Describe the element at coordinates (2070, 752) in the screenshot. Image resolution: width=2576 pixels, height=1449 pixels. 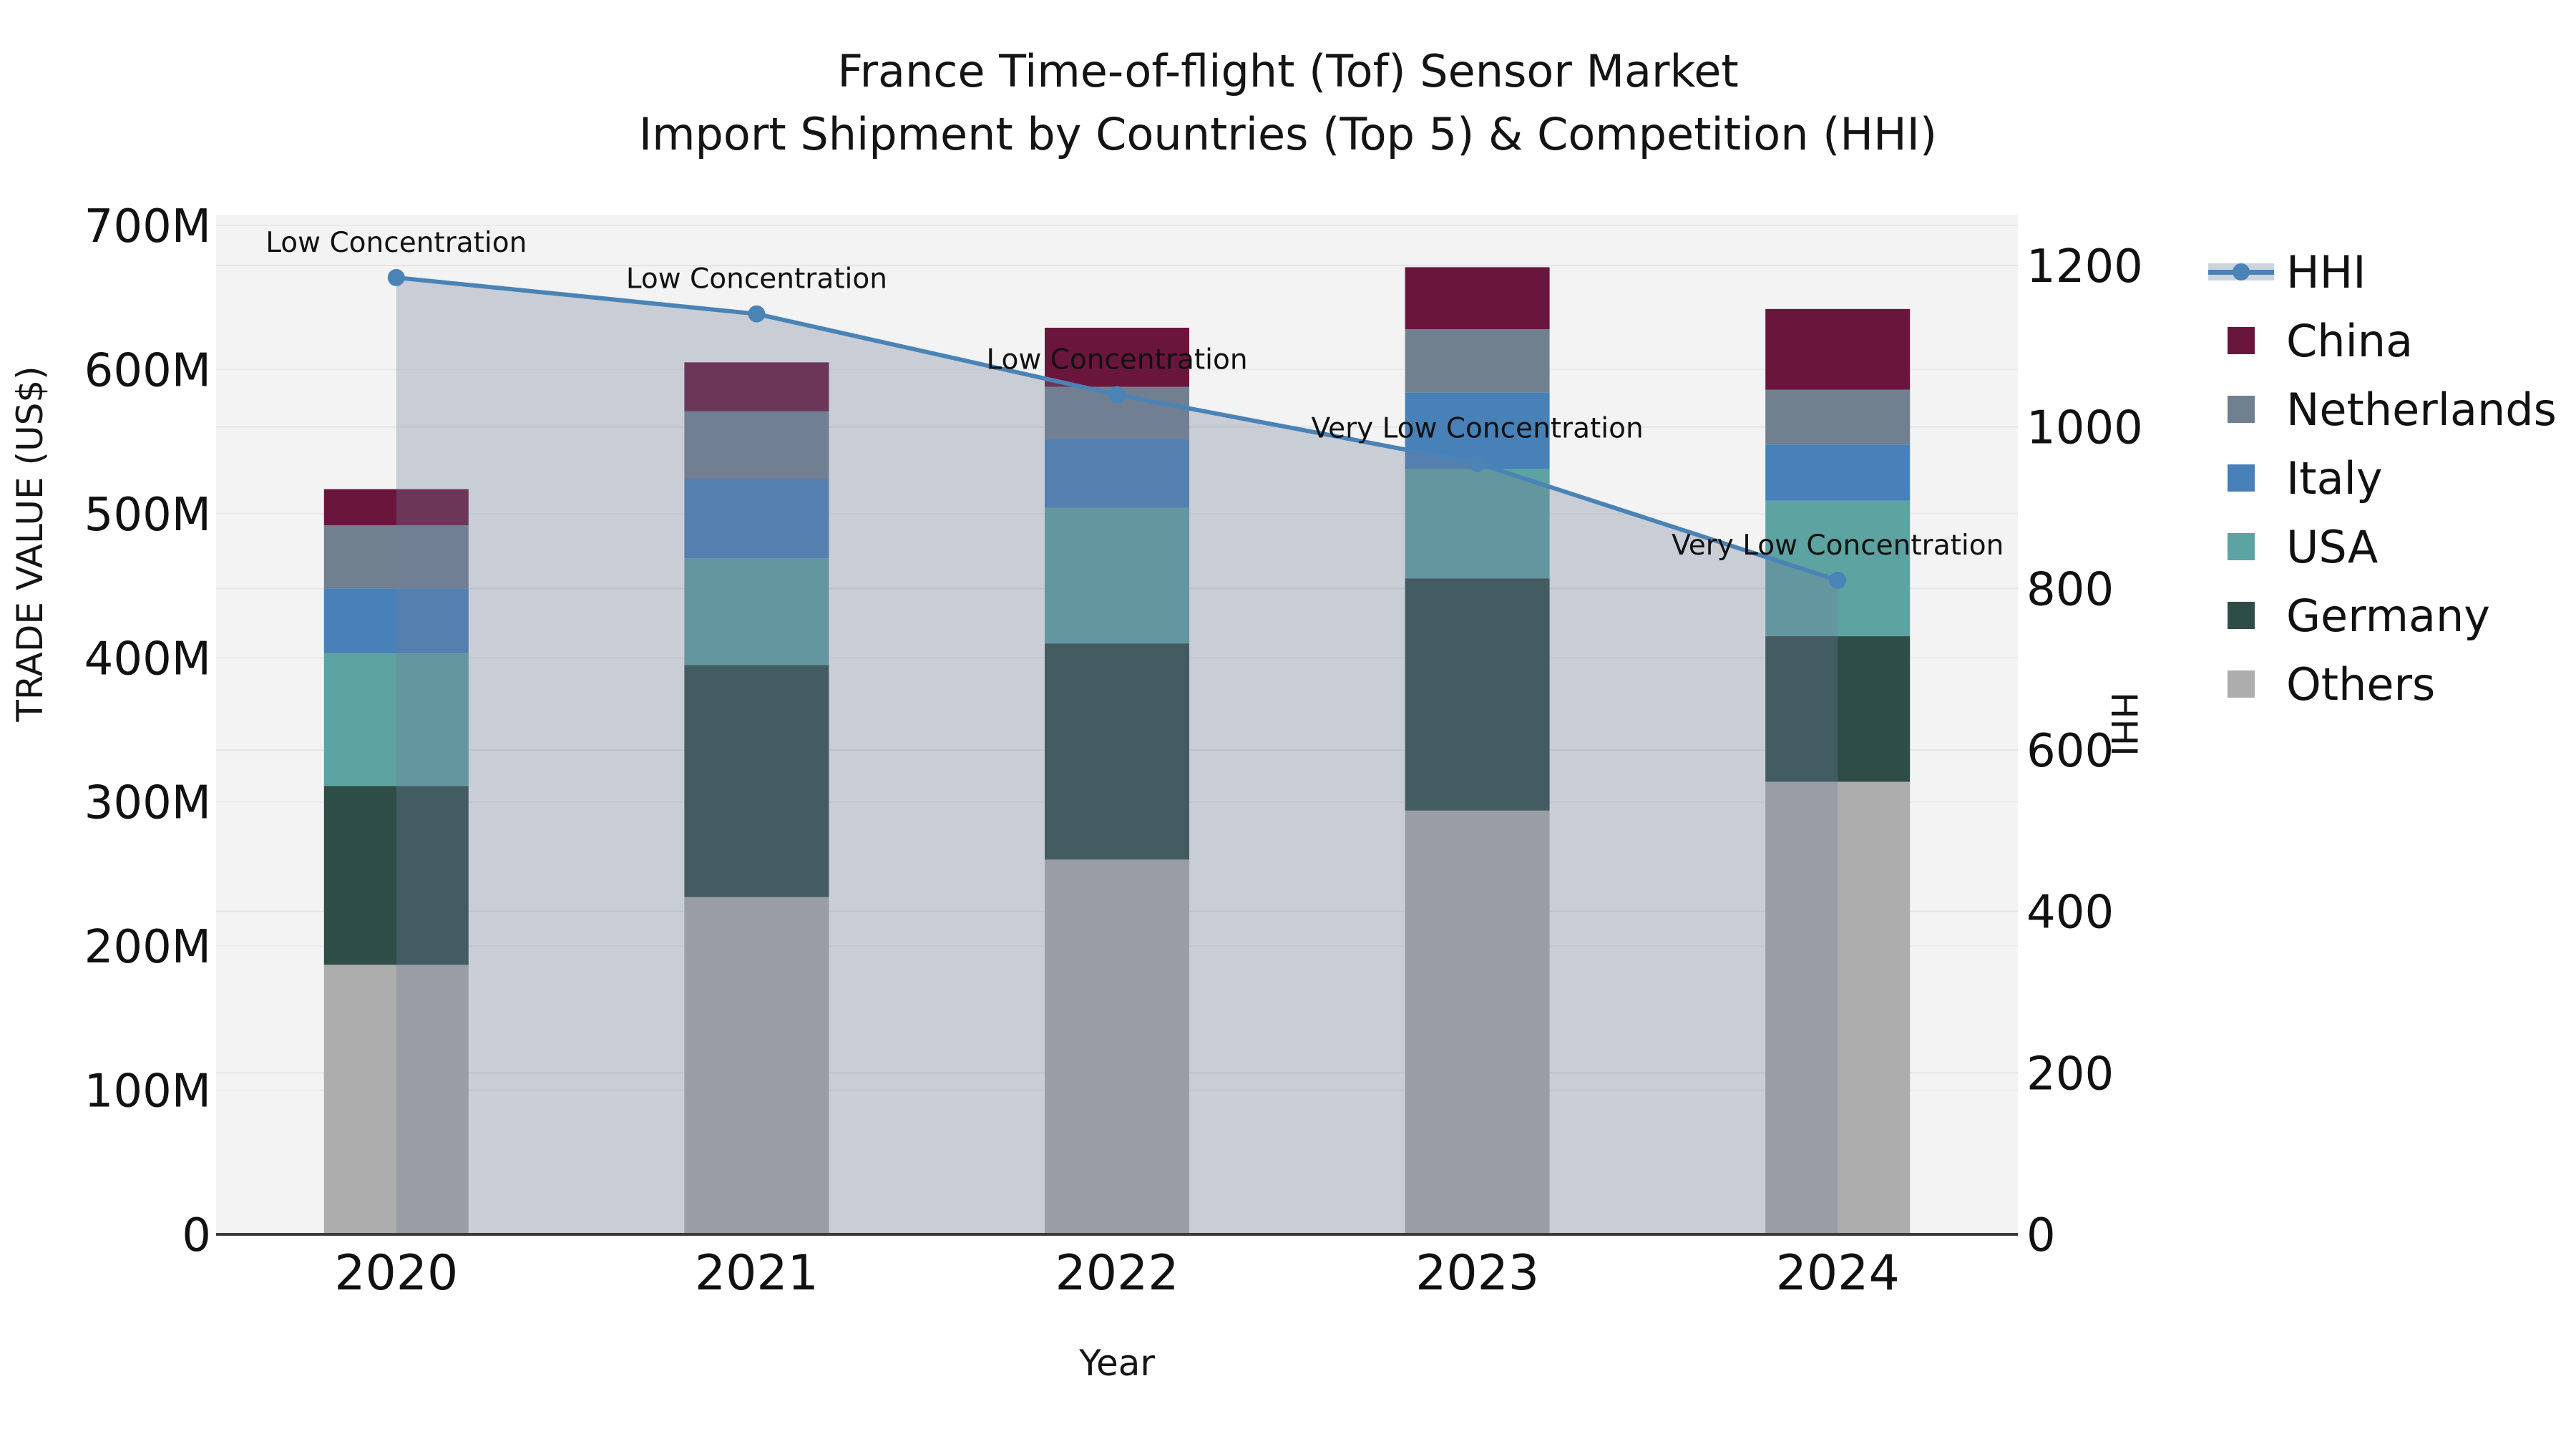
I see `y-right-tick-600: 600` at that location.